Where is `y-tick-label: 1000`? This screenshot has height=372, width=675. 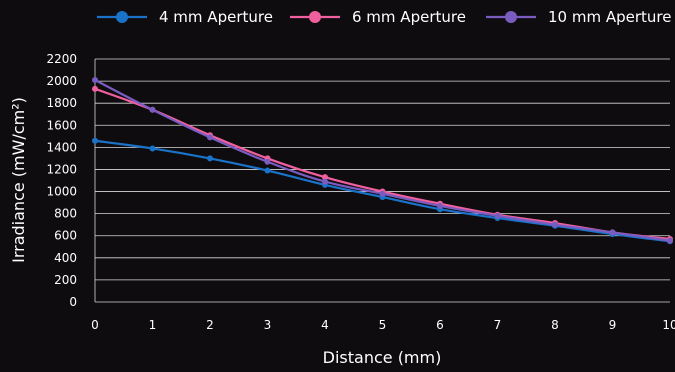
y-tick-label: 1000 is located at coordinates (61, 192).